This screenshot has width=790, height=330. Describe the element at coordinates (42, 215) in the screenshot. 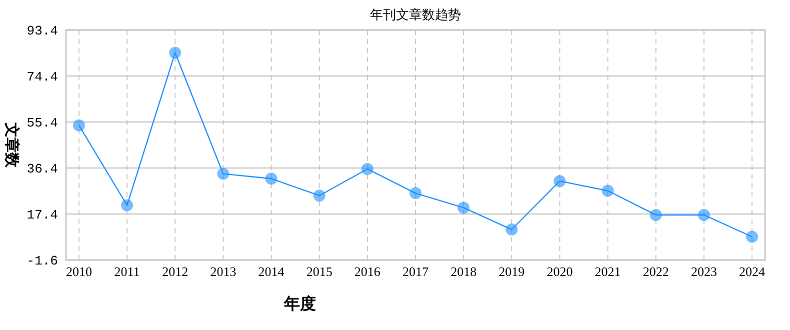

I see `y-tick-label: 17.4` at that location.